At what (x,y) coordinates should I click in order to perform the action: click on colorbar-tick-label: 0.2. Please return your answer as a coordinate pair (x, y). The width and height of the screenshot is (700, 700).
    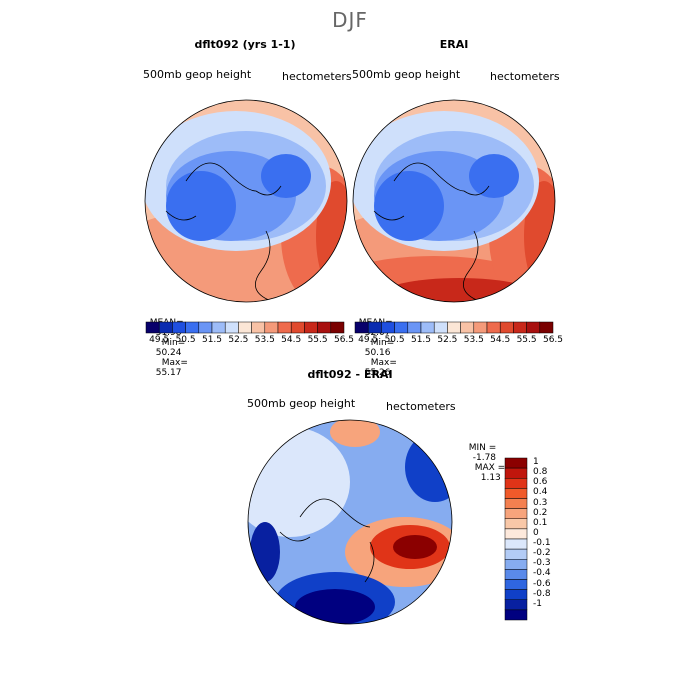
    Looking at the image, I should click on (540, 512).